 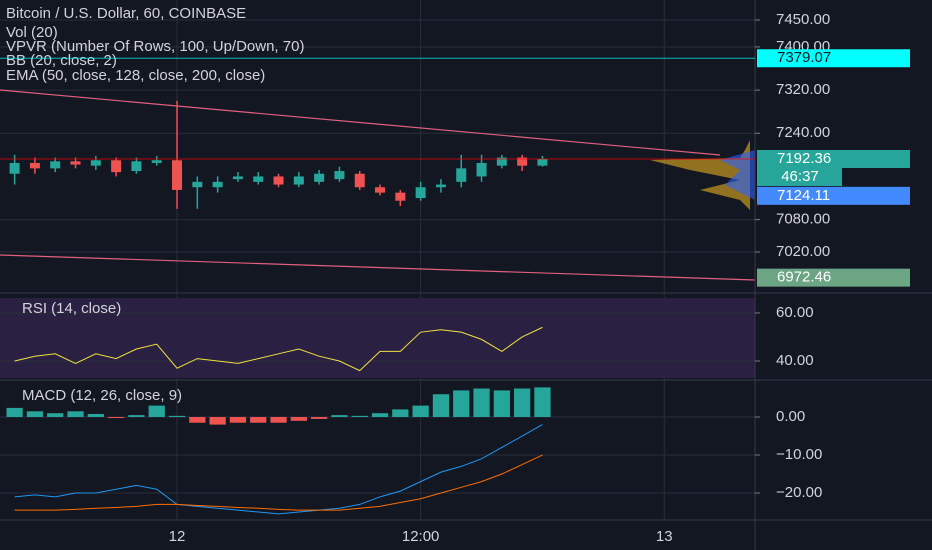 What do you see at coordinates (61, 60) in the screenshot?
I see `indicator-label: BB (20, close, 2)` at bounding box center [61, 60].